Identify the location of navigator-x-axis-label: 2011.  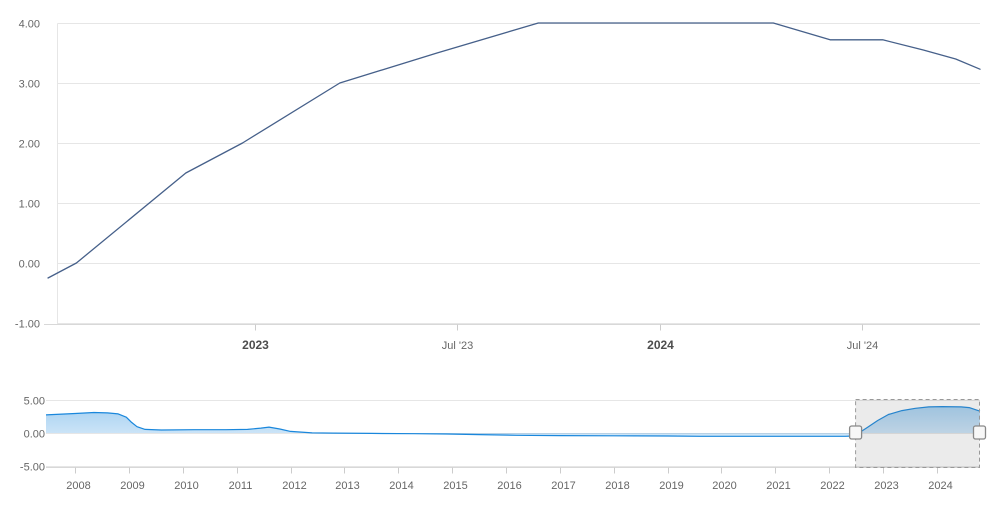
(241, 486).